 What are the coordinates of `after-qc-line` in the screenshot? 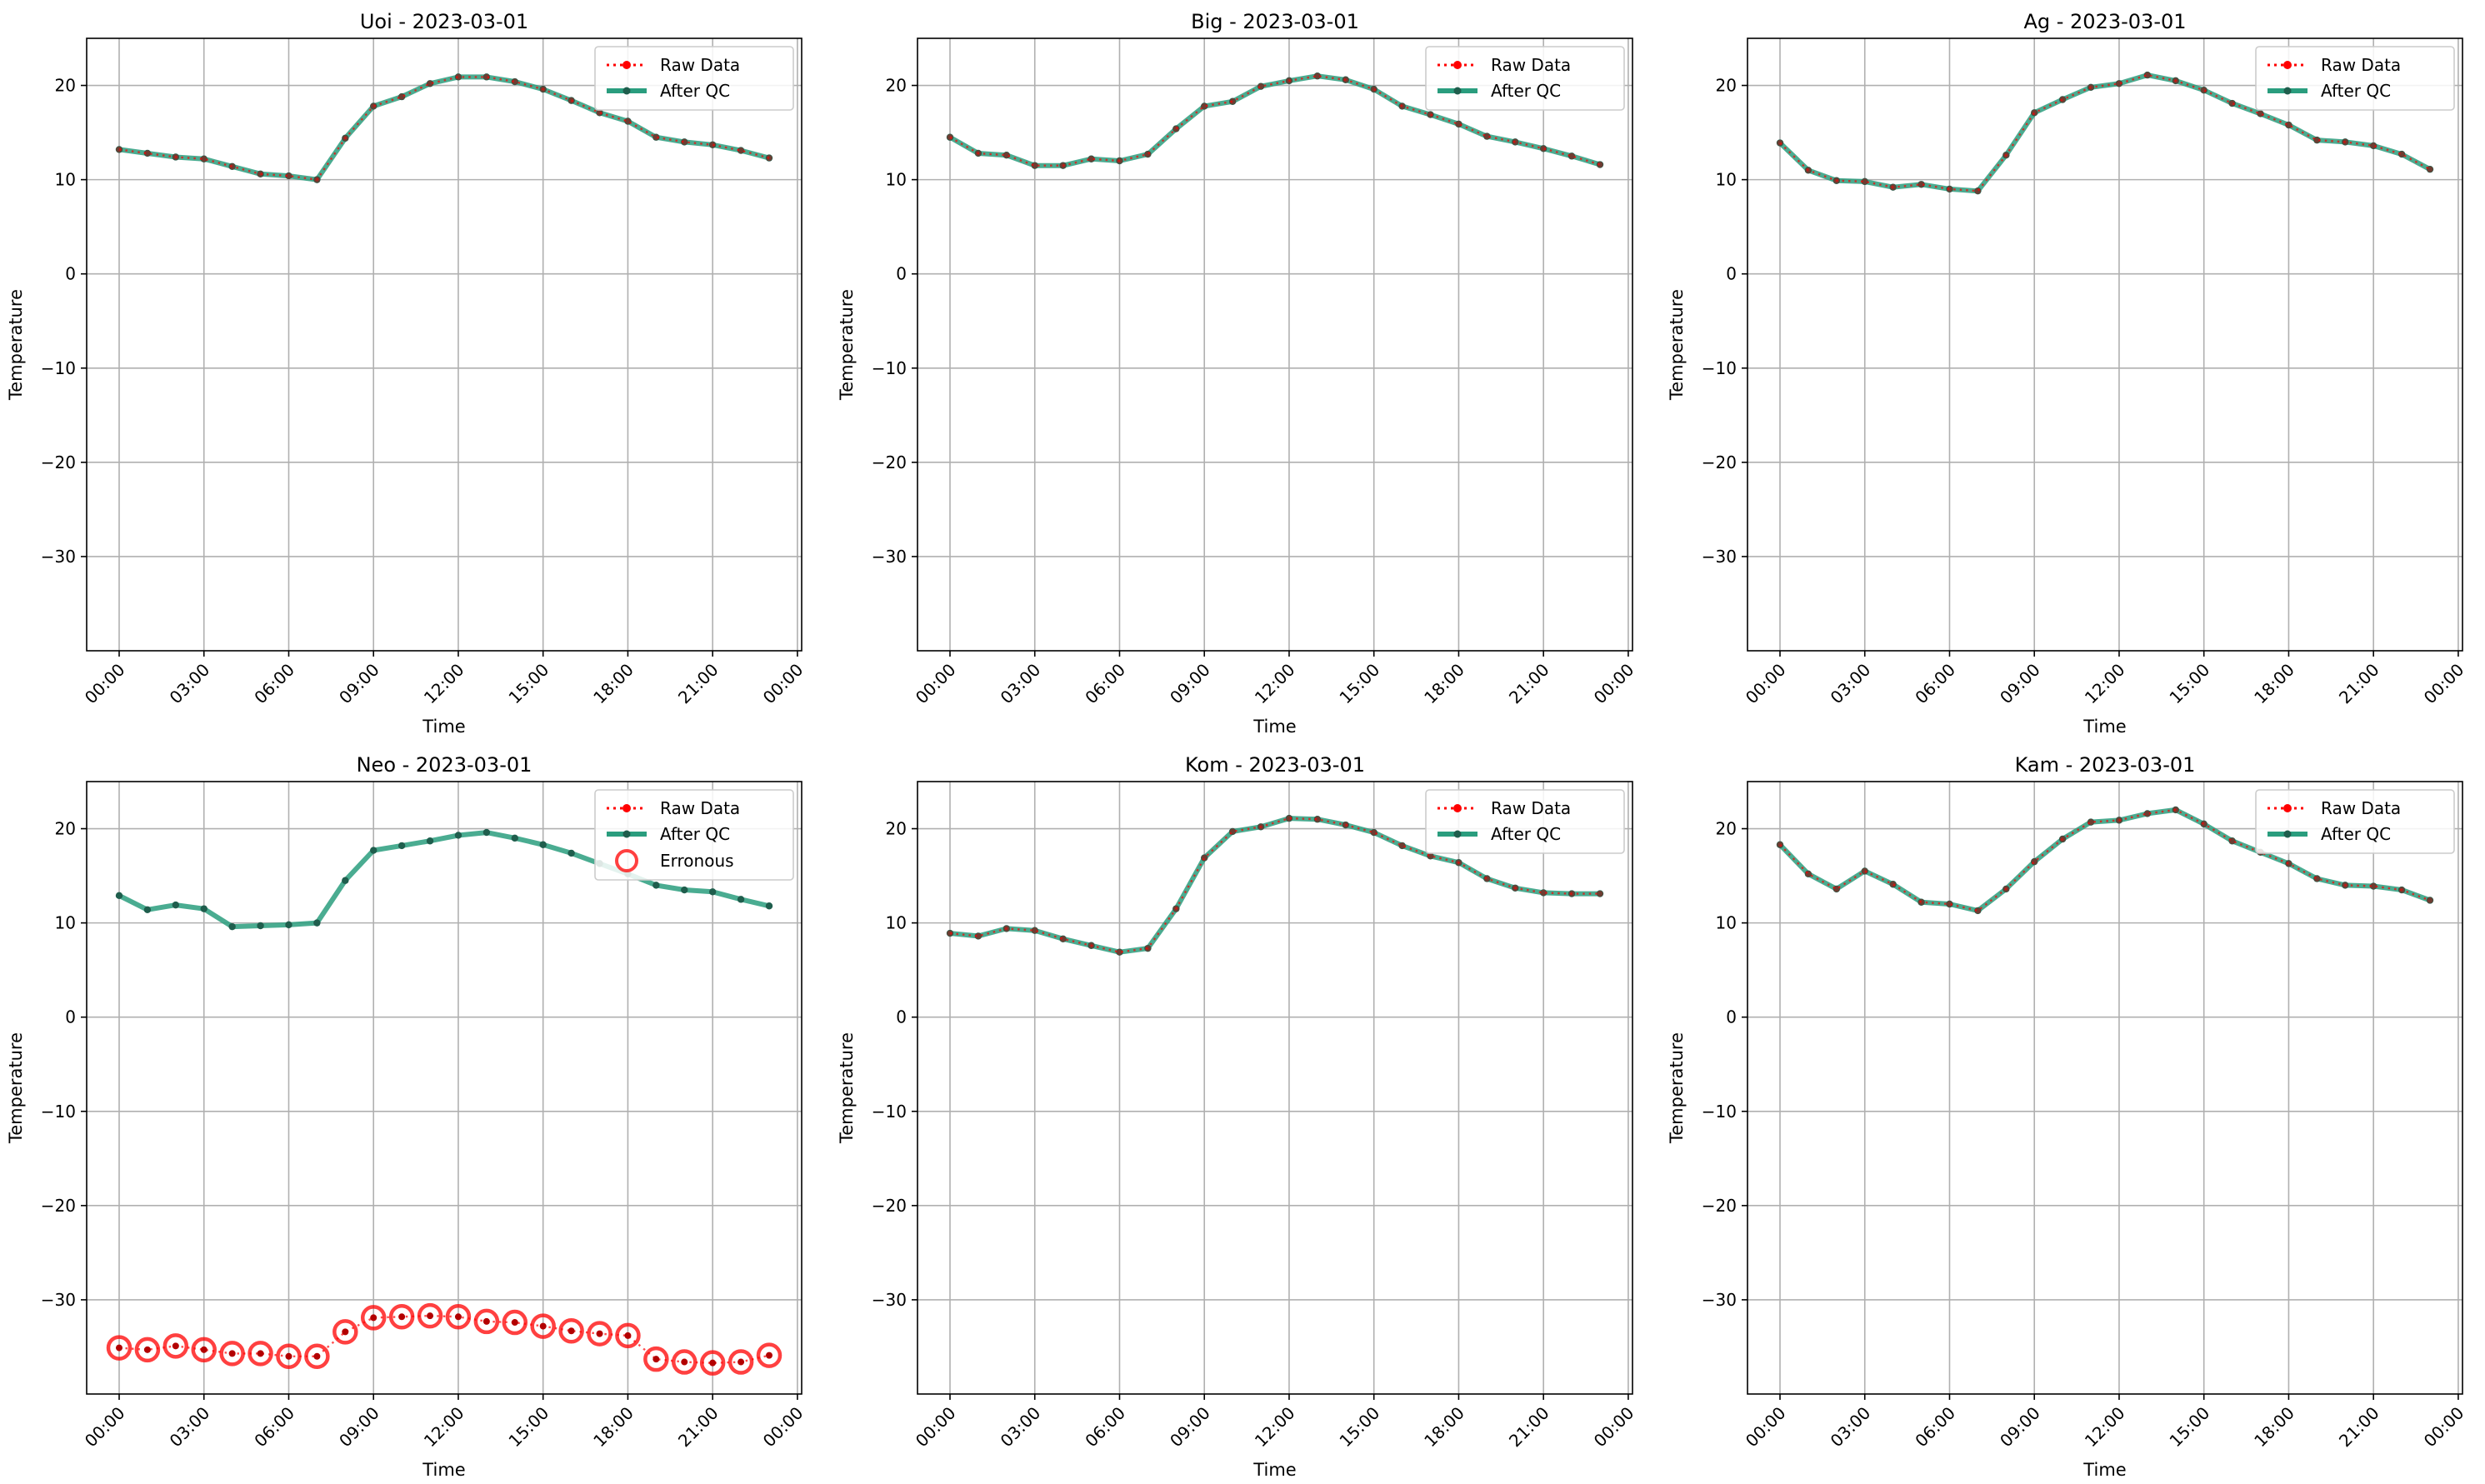 It's located at (444, 880).